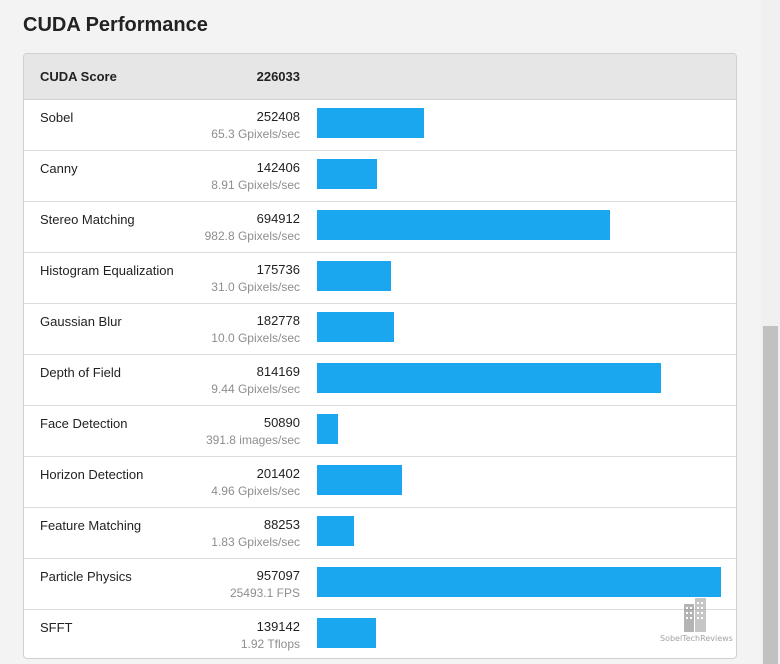  What do you see at coordinates (59, 168) in the screenshot?
I see `benchmark-name: Canny` at bounding box center [59, 168].